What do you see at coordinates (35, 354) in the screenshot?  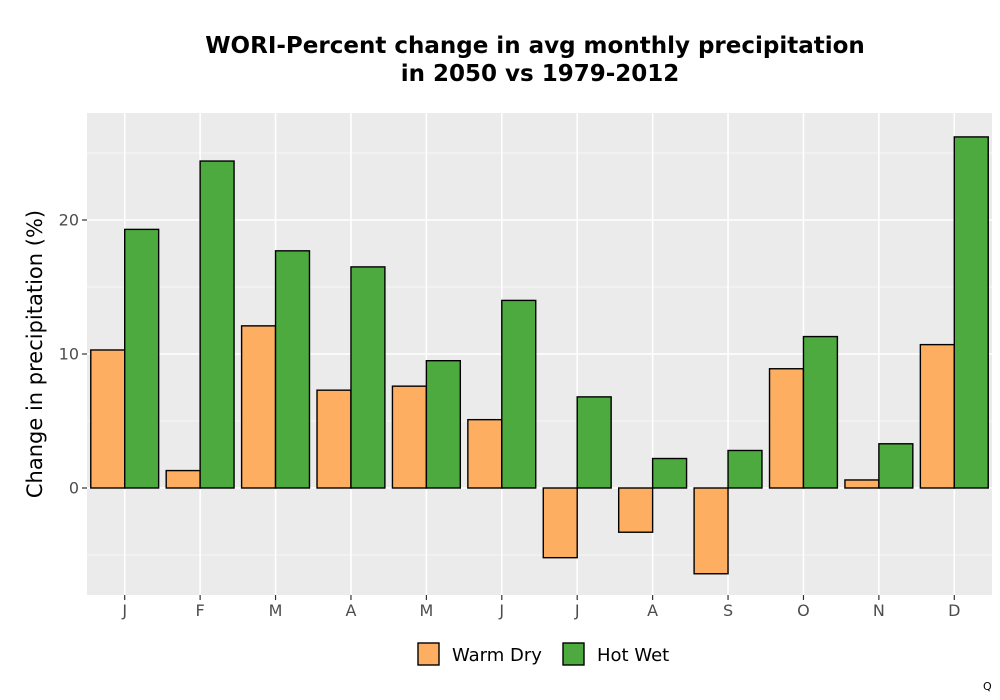 I see `y-axis-title: Change in precipitation (%)` at bounding box center [35, 354].